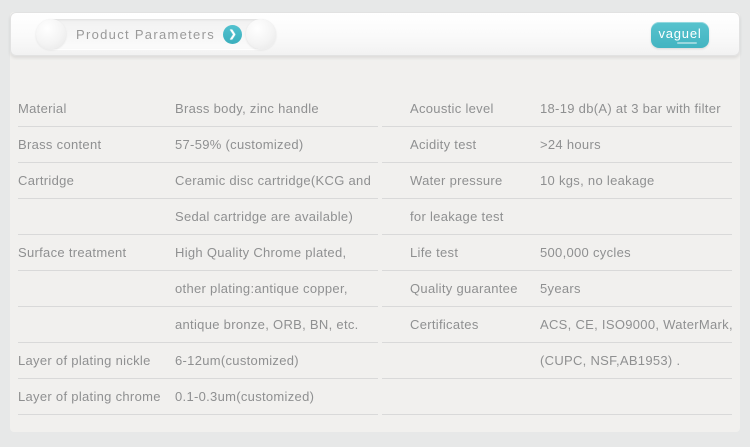 The image size is (750, 447). Describe the element at coordinates (239, 144) in the screenshot. I see `param-value: 57-59% (customized)` at that location.